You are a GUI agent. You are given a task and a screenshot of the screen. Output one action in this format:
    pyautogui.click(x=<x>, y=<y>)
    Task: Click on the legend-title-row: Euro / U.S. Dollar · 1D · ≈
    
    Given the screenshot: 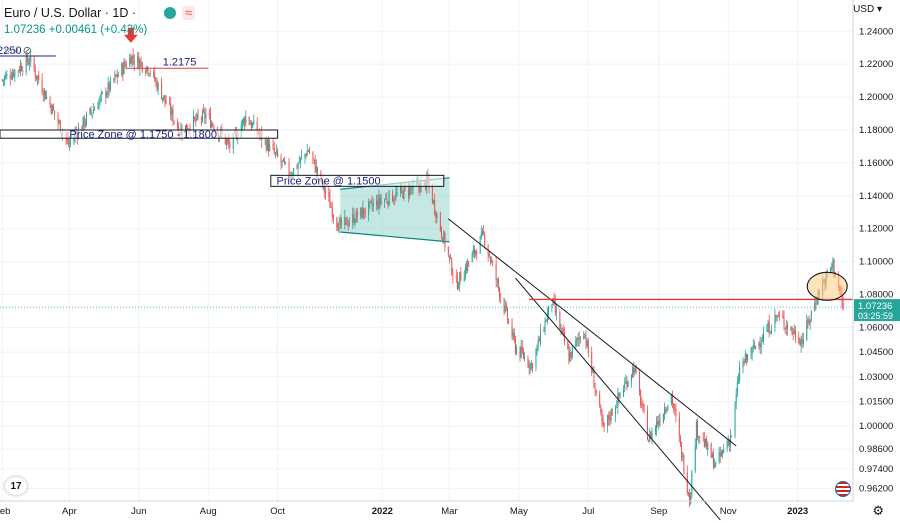 What is the action you would take?
    pyautogui.click(x=100, y=13)
    